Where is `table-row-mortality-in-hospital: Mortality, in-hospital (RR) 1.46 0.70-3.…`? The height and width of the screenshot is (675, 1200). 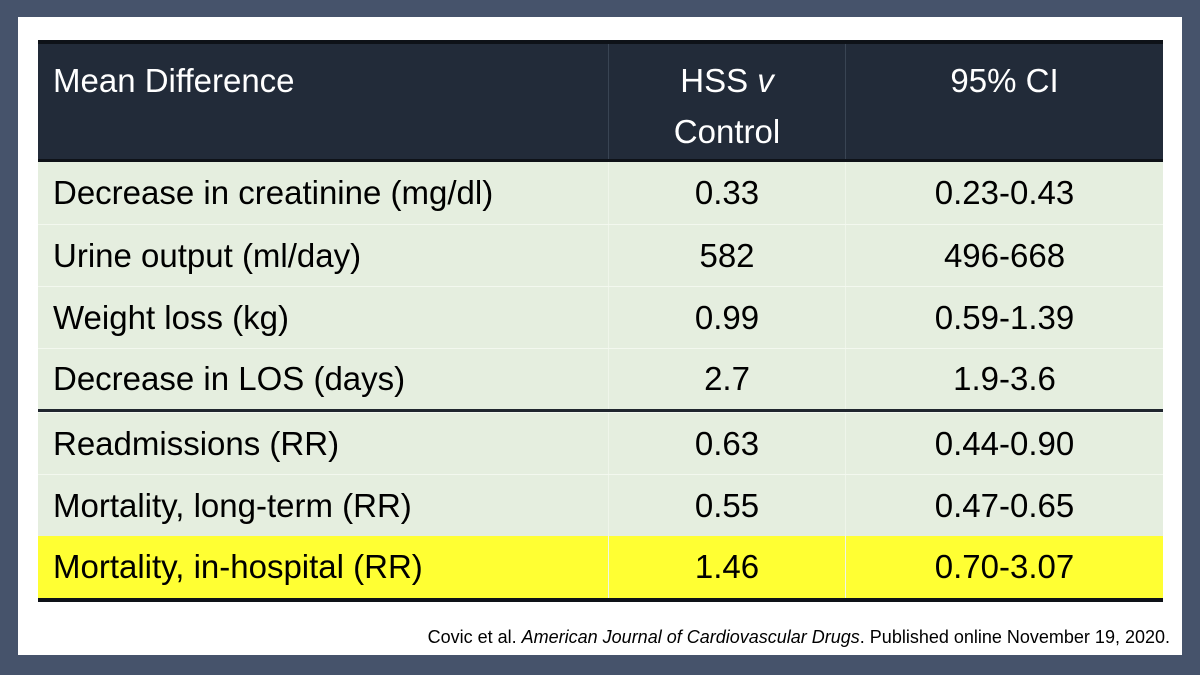
table-row-mortality-in-hospital: Mortality, in-hospital (RR) 1.46 0.70-3.… is located at coordinates (600, 567).